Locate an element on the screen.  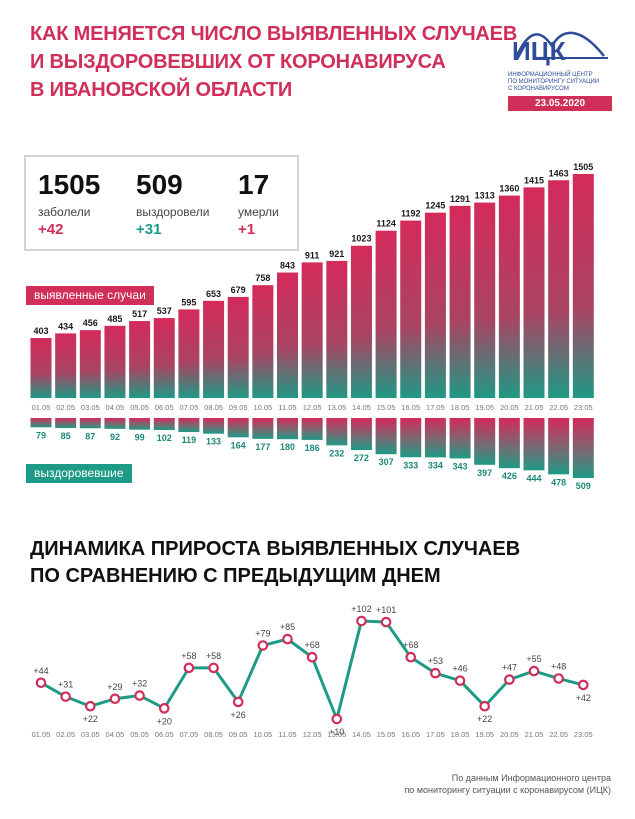
bar-recovered-label: 133 is located at coordinates (213, 442).